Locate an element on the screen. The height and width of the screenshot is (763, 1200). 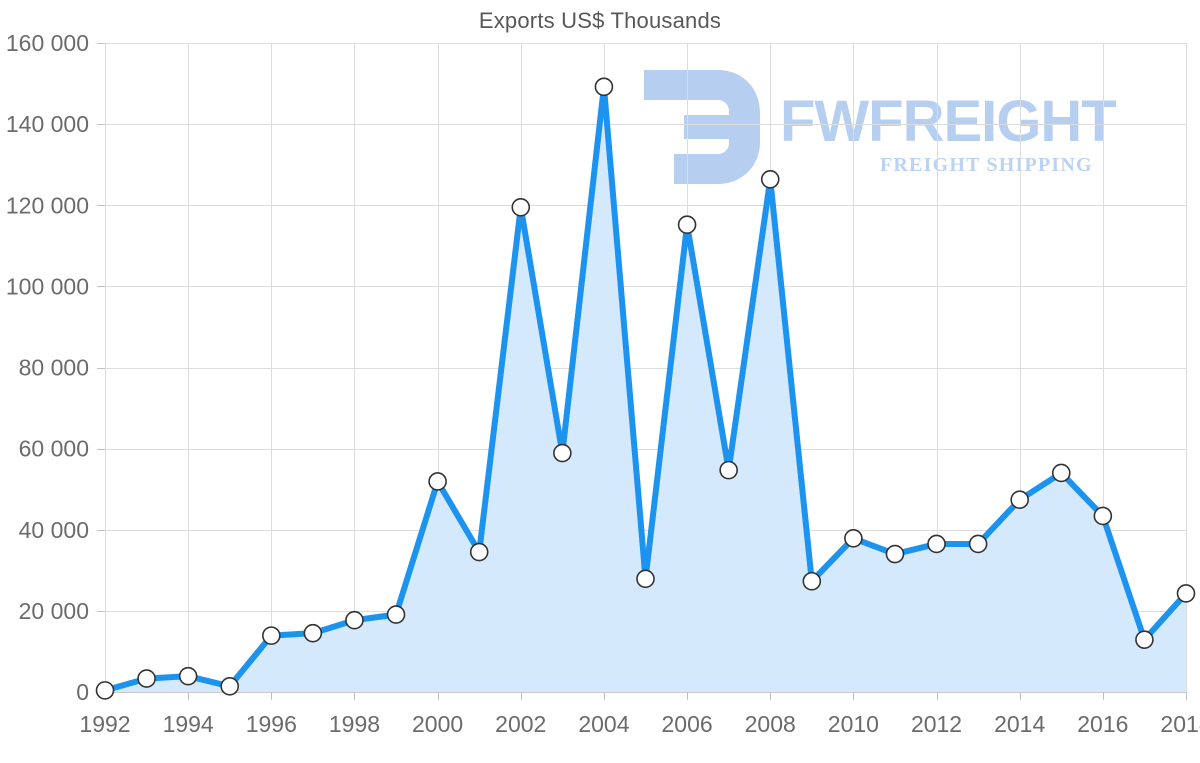
y-axis-tick-label: 20 000 is located at coordinates (54, 611).